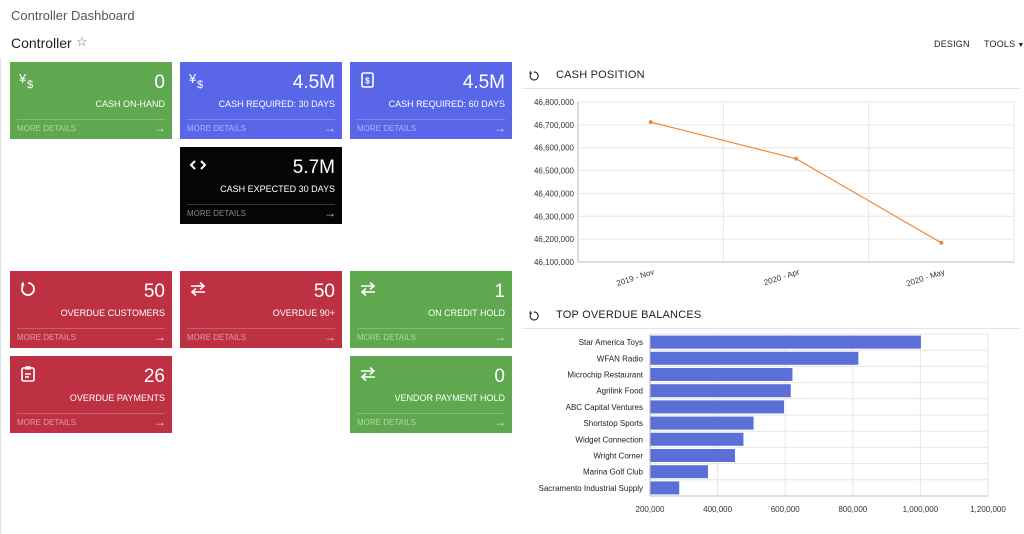  I want to click on dashboard-title: Controller, so click(41, 43).